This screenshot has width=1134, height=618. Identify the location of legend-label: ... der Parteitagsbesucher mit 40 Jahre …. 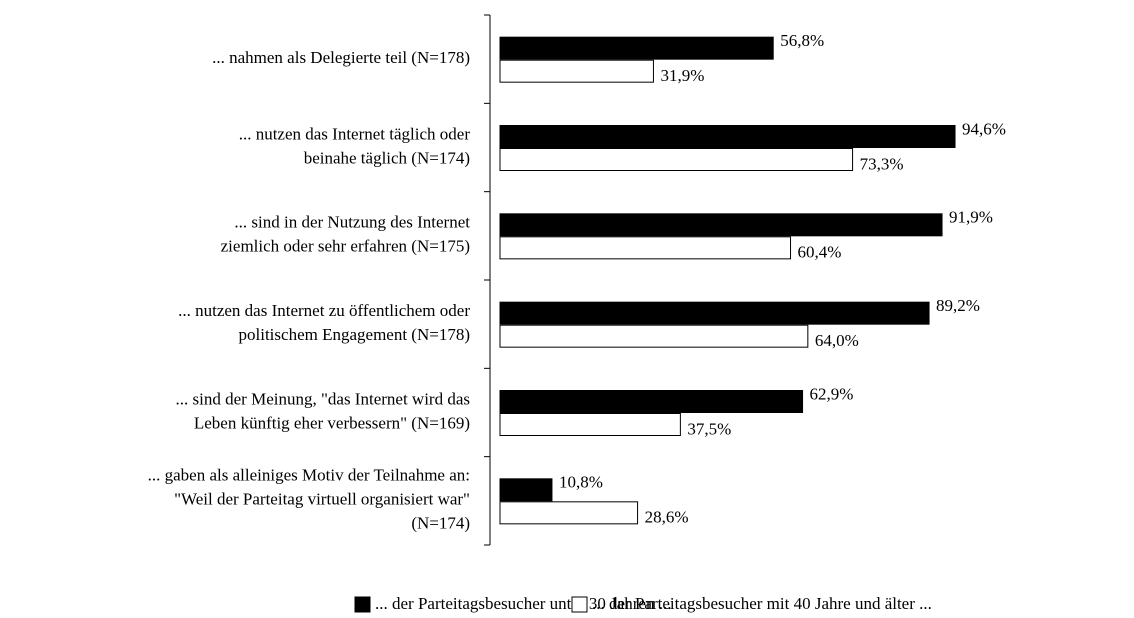
(762, 603).